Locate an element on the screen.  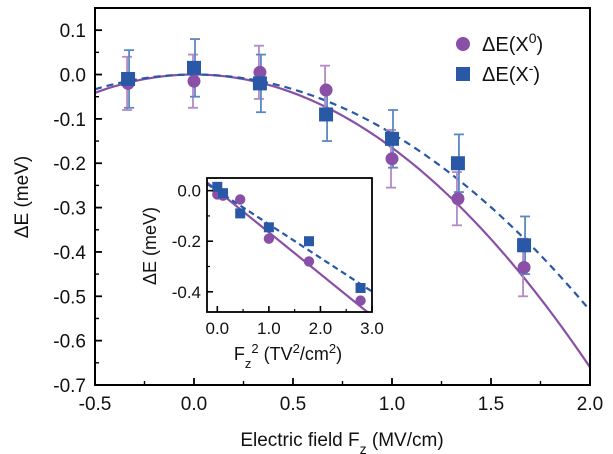
legend-label-xminus: ΔE(X-) is located at coordinates (511, 73).